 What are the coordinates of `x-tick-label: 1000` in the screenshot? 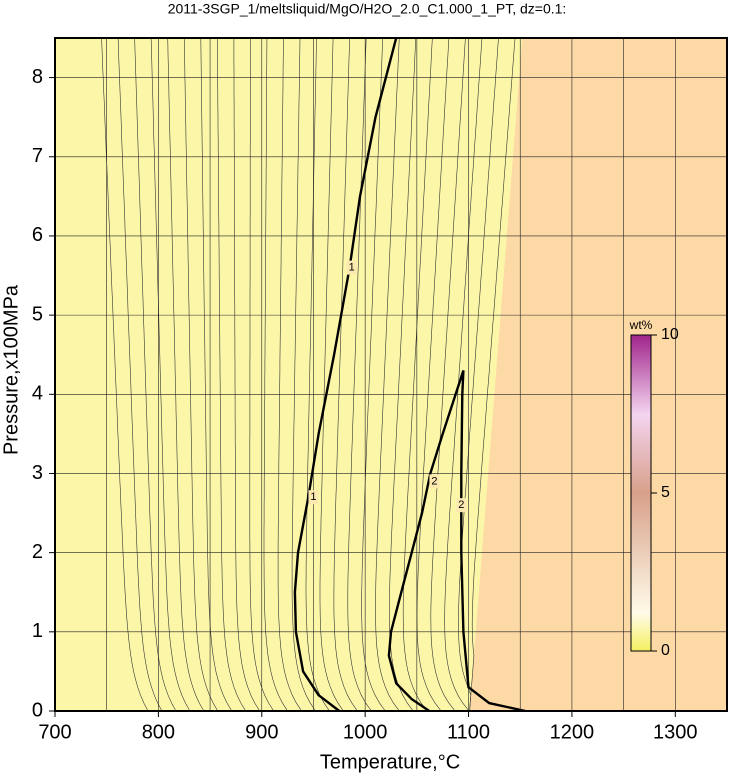 It's located at (365, 732).